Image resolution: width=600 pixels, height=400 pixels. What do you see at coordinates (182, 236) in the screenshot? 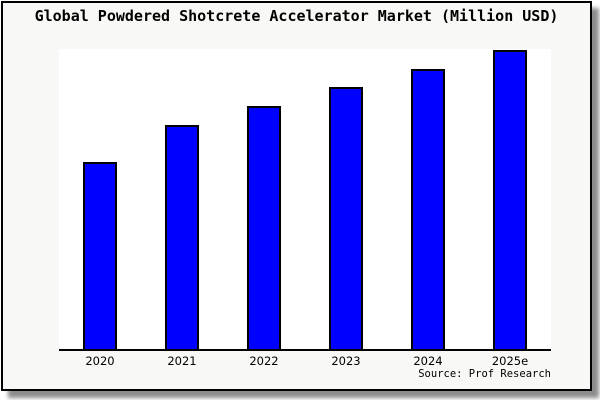
I see `bar-2021` at bounding box center [182, 236].